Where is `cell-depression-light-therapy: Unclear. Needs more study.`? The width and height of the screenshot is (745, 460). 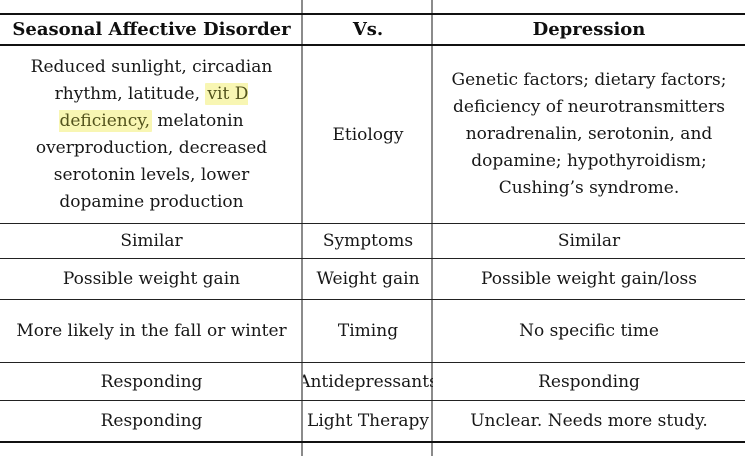 cell-depression-light-therapy: Unclear. Needs more study. is located at coordinates (589, 422).